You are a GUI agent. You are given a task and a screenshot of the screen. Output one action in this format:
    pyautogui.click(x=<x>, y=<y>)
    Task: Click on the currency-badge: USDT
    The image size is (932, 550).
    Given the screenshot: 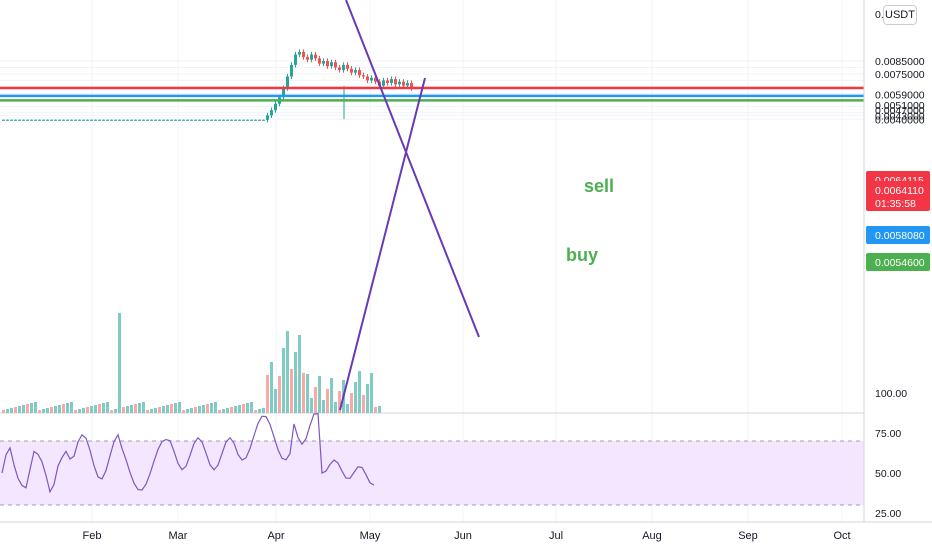 What is the action you would take?
    pyautogui.click(x=900, y=15)
    